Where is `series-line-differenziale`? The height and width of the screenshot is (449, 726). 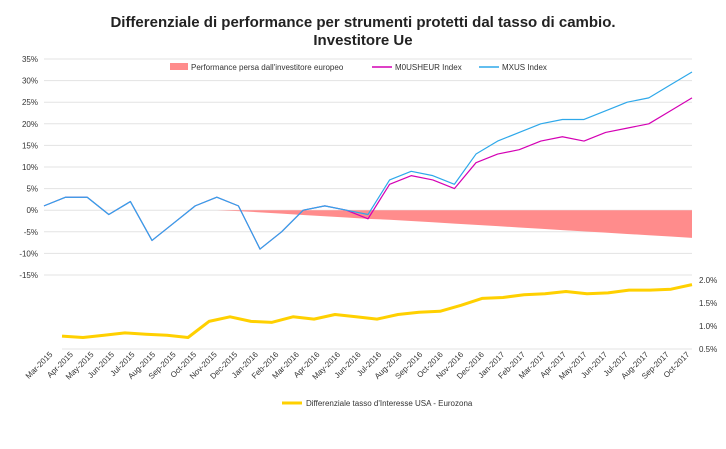
series-line-differenziale is located at coordinates (377, 311).